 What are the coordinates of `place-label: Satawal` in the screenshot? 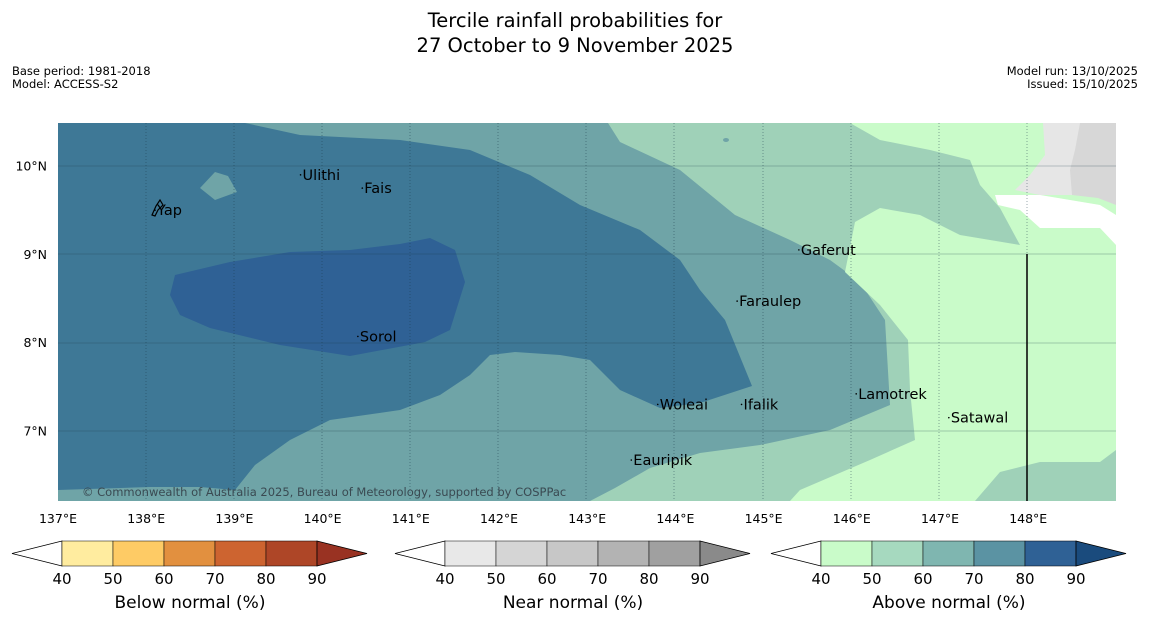 It's located at (979, 419).